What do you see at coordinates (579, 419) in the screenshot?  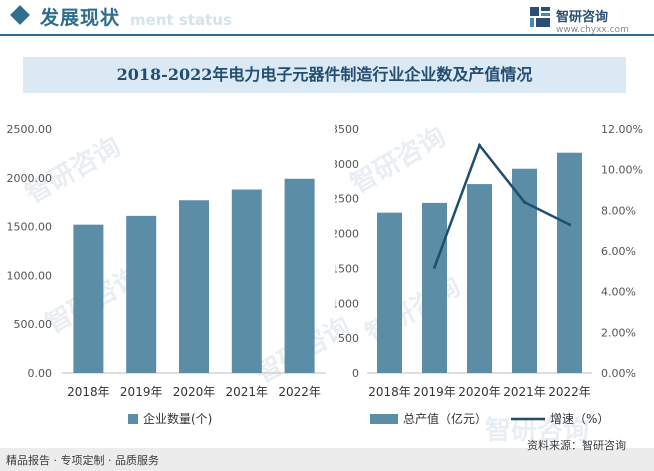 I see `legend-label-growth-rate: 增速（%）` at bounding box center [579, 419].